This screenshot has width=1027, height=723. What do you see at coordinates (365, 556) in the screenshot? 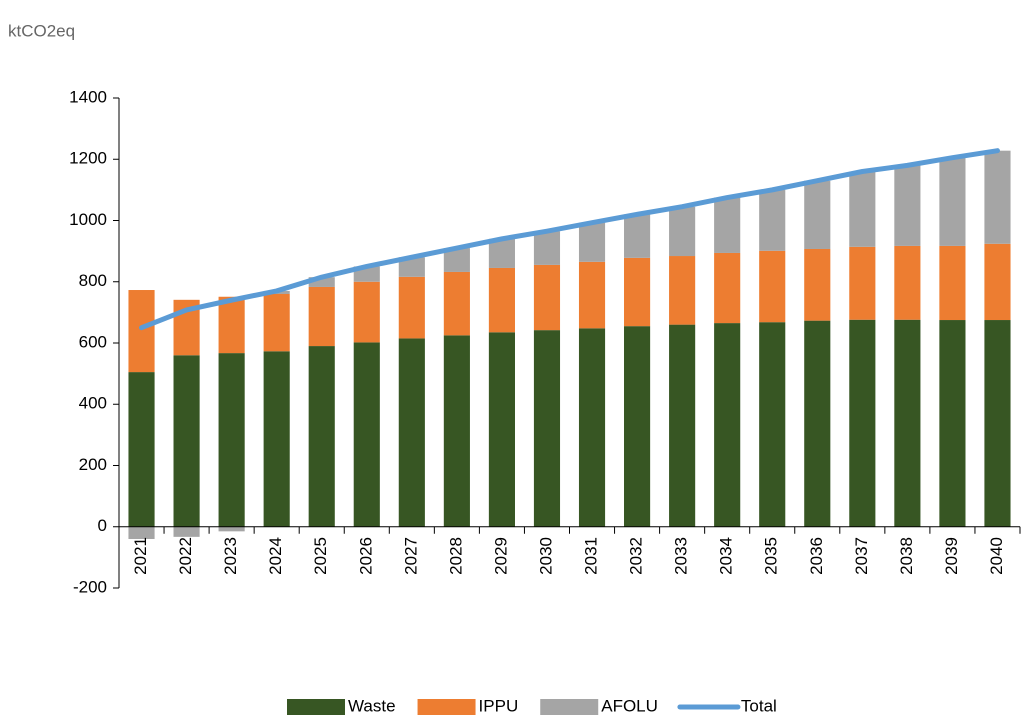
I see `x-tick-label: 2026` at bounding box center [365, 556].